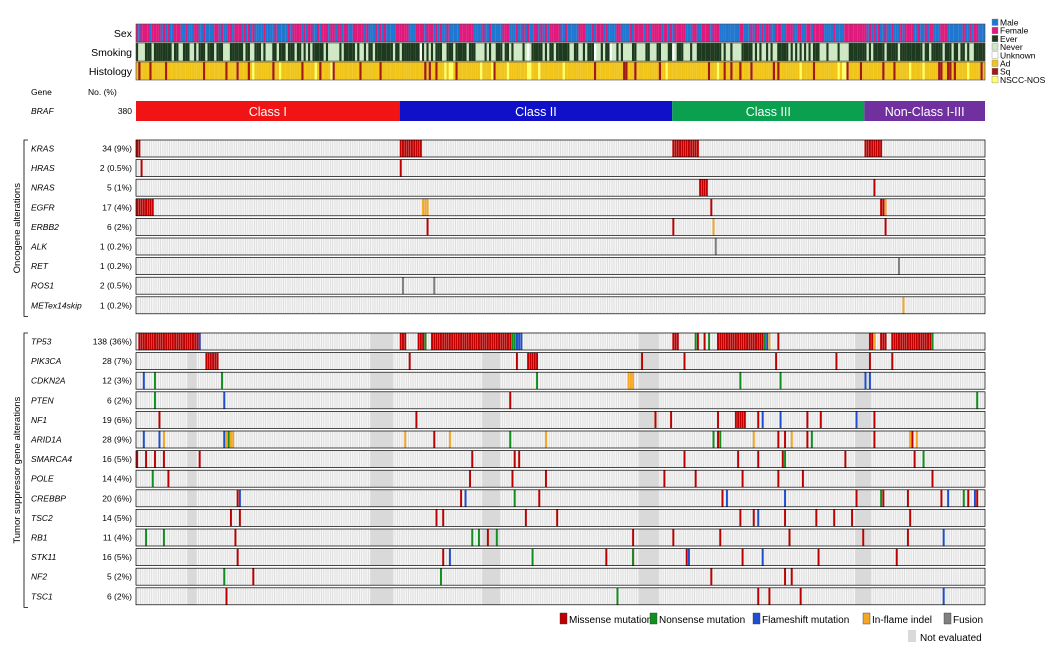 The image size is (1057, 651). I want to click on annotation-legend-swatch, so click(995, 71).